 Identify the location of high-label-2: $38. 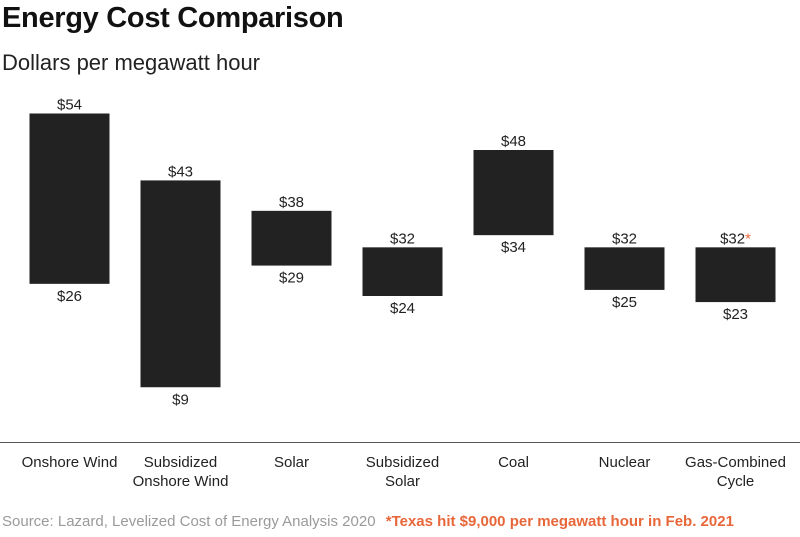
(291, 202).